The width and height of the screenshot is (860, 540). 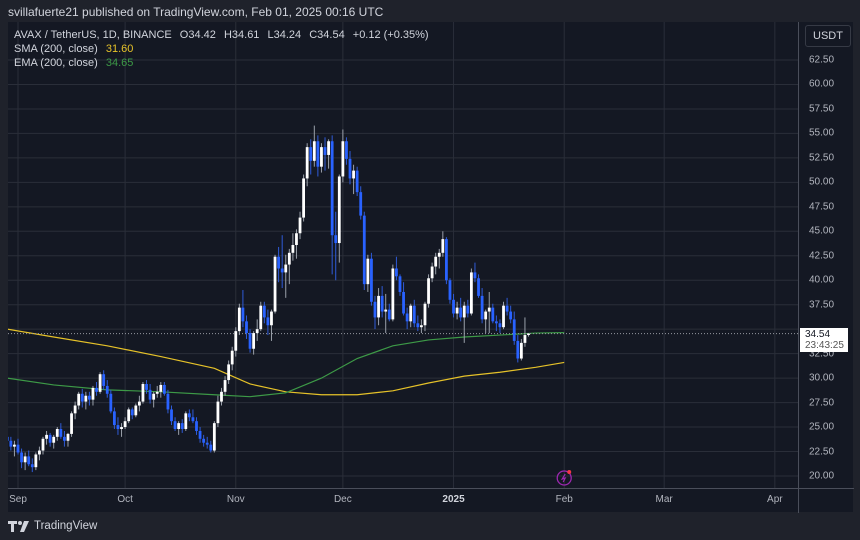 I want to click on legend-ema-row: EMA (200, close) 34.65, so click(x=221, y=63).